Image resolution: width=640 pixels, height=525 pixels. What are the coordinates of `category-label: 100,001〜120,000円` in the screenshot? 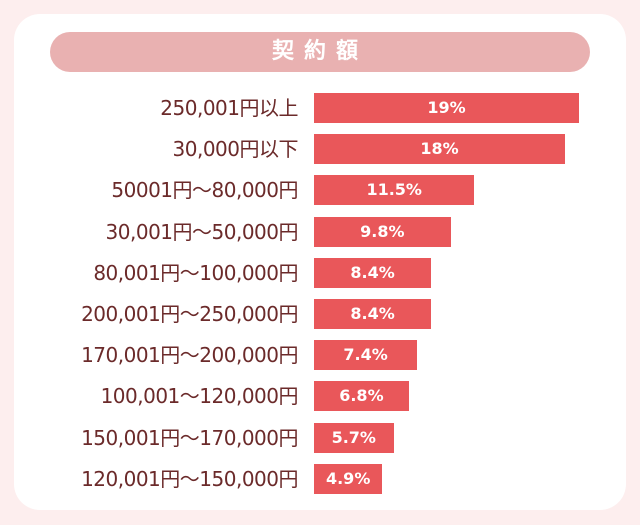 It's located at (199, 396).